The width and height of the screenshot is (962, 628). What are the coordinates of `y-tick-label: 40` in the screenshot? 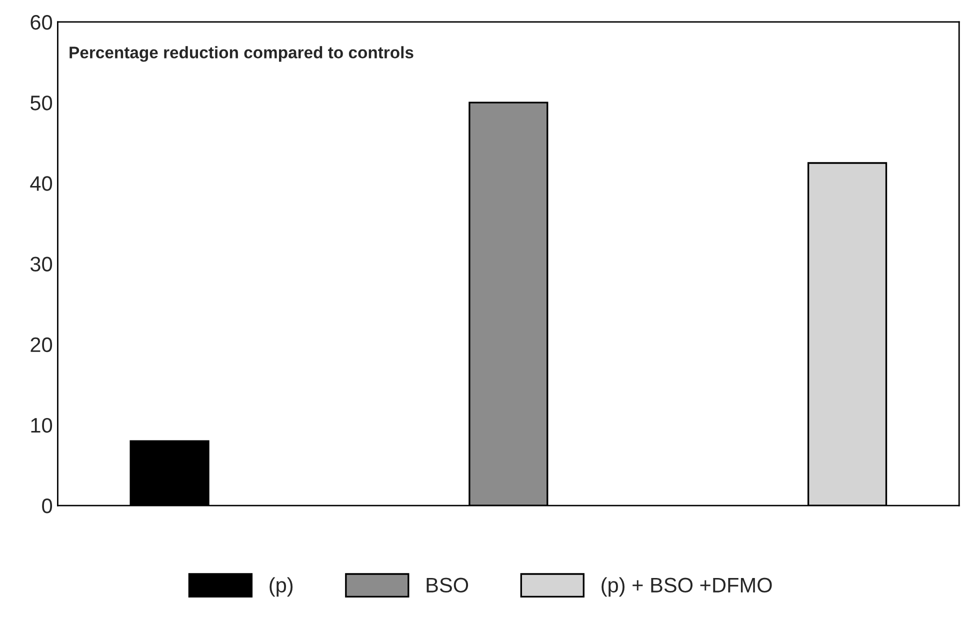 It's located at (41, 183).